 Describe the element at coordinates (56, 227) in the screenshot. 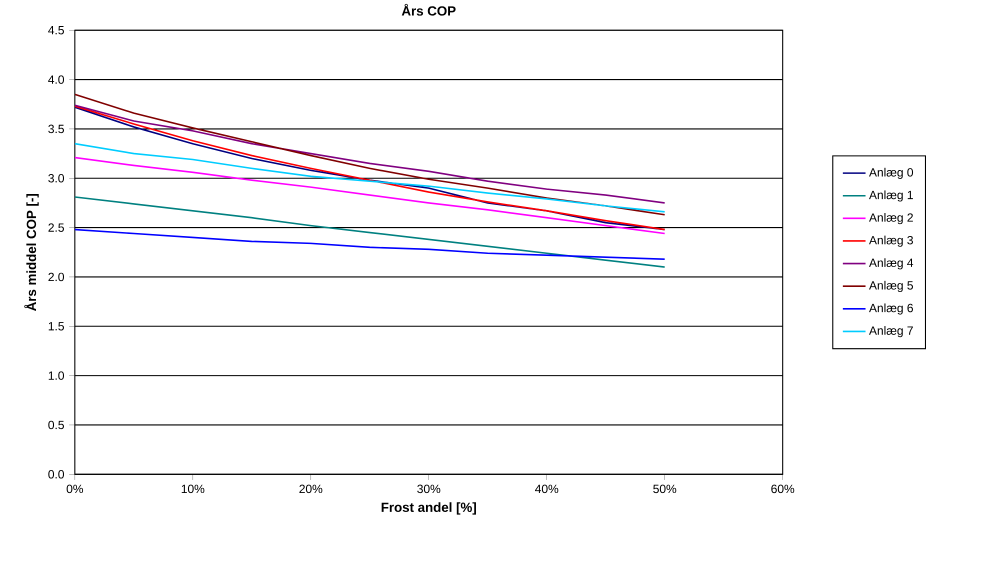

I see `y-tick-label: 2.5` at that location.